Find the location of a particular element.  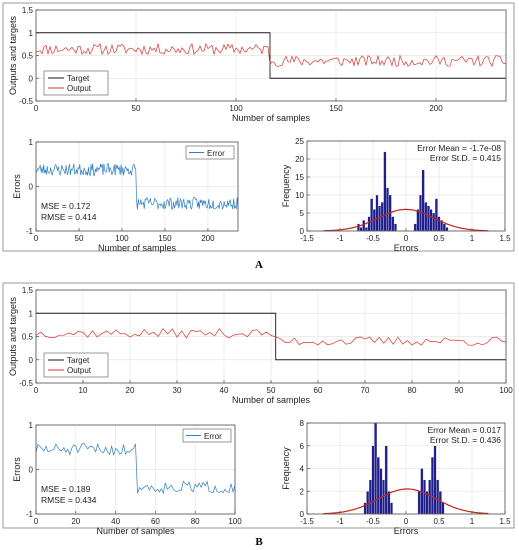

x-axis-label: Number of samples is located at coordinates (271, 400).